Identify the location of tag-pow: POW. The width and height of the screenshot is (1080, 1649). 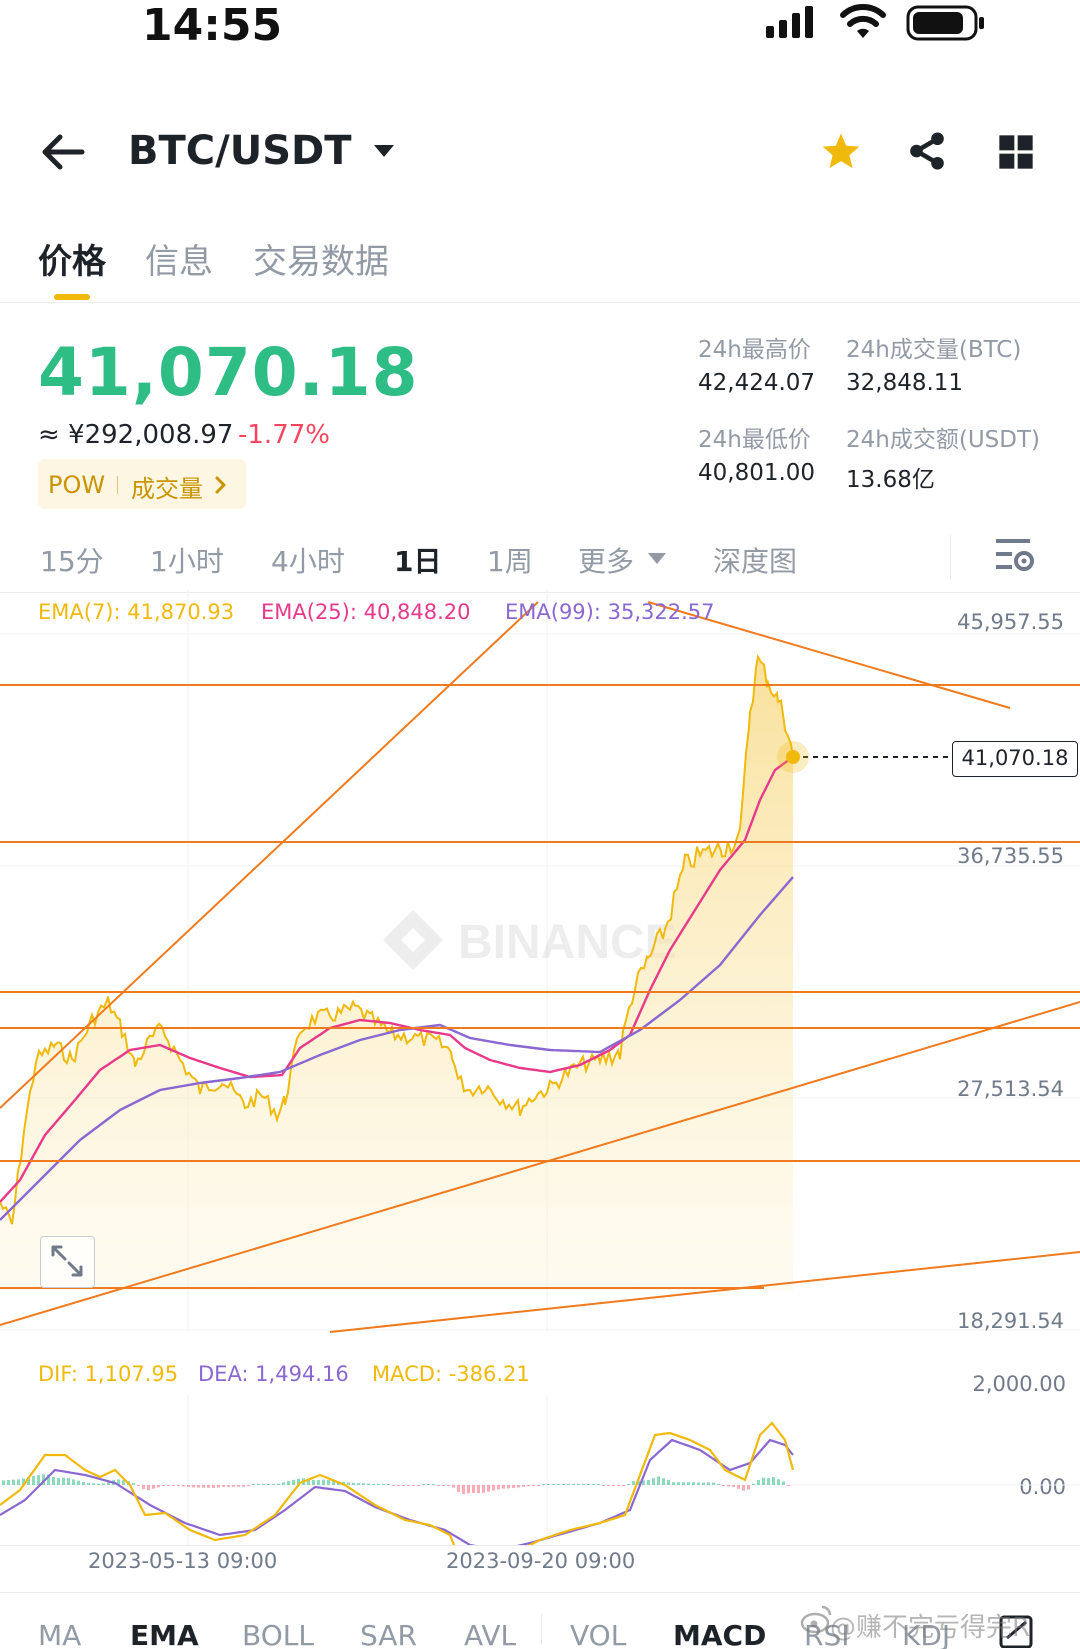
(77, 485).